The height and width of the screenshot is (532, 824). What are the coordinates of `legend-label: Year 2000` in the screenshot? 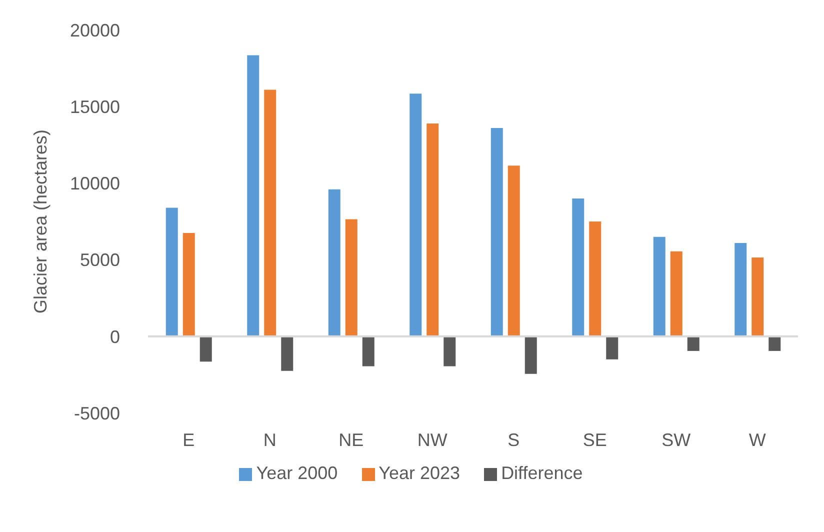 It's located at (297, 473).